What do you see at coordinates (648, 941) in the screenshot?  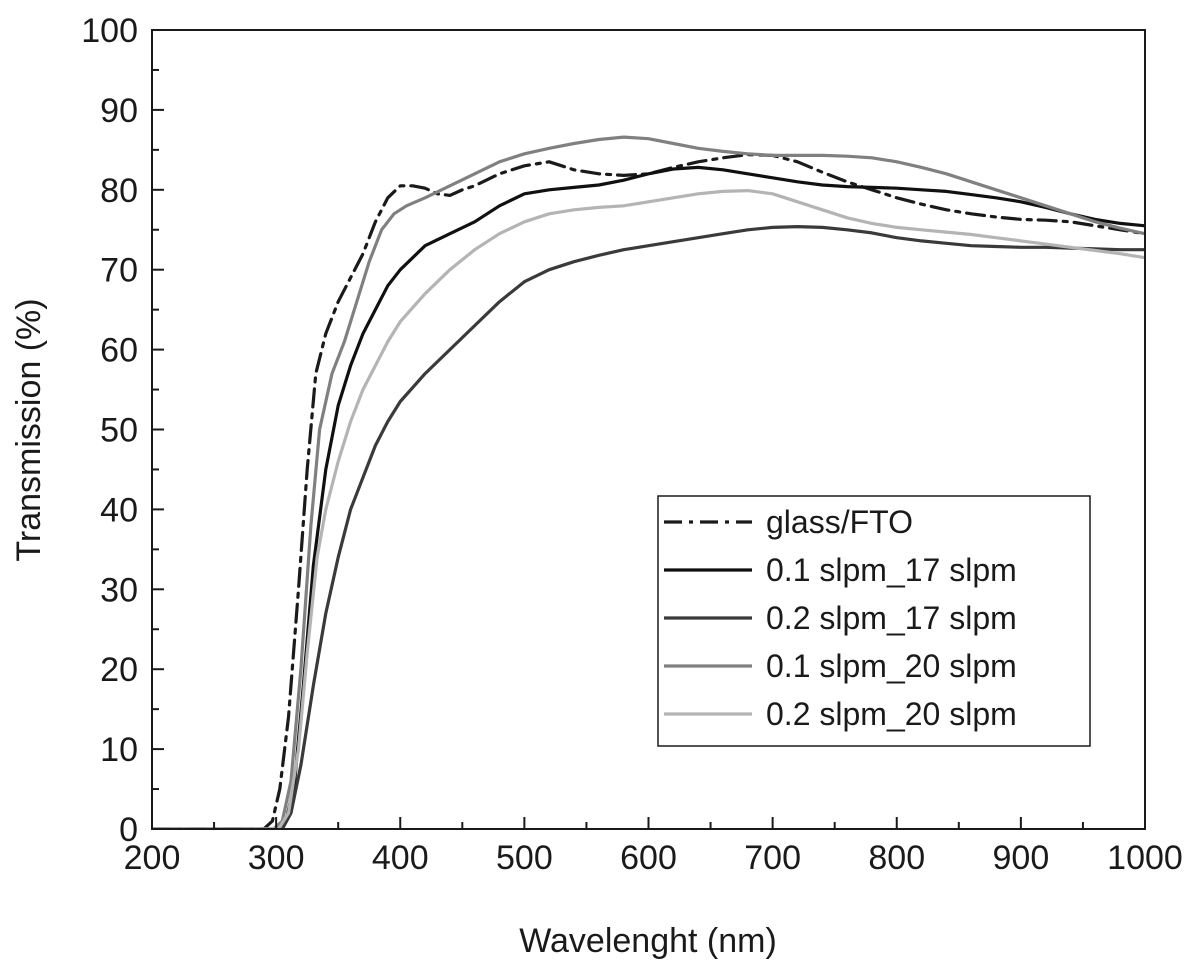 I see `x-axis-title: Wavelenght (nm)` at bounding box center [648, 941].